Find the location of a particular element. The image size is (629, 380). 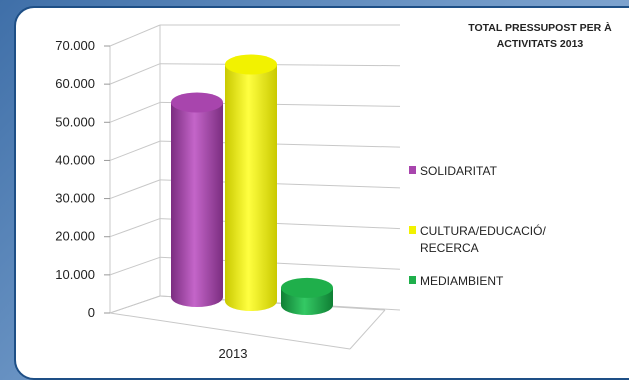

y-tick-label: 50.000 is located at coordinates (75, 121).